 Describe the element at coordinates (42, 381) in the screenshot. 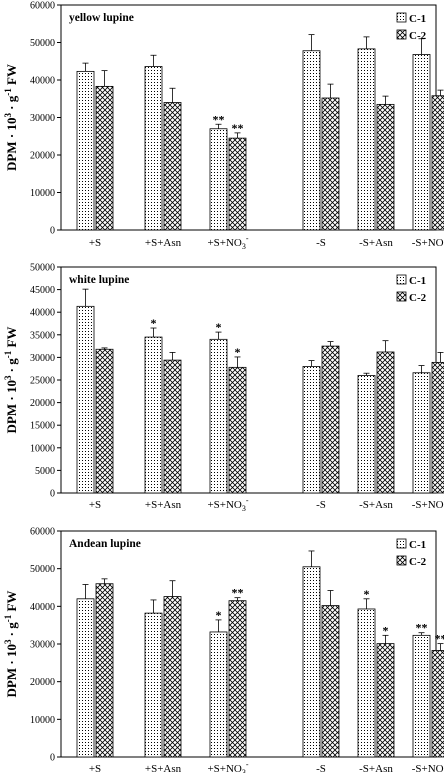

I see `y-tick-label: 25000` at that location.